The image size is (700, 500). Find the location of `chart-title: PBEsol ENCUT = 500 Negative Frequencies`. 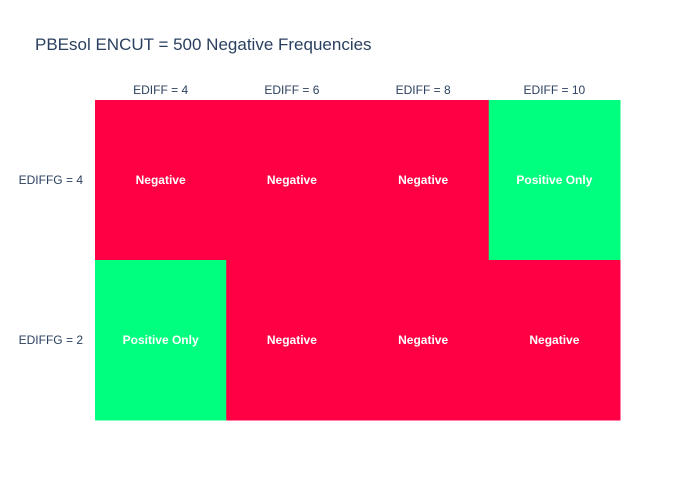

chart-title: PBEsol ENCUT = 500 Negative Frequencies is located at coordinates (203, 44).